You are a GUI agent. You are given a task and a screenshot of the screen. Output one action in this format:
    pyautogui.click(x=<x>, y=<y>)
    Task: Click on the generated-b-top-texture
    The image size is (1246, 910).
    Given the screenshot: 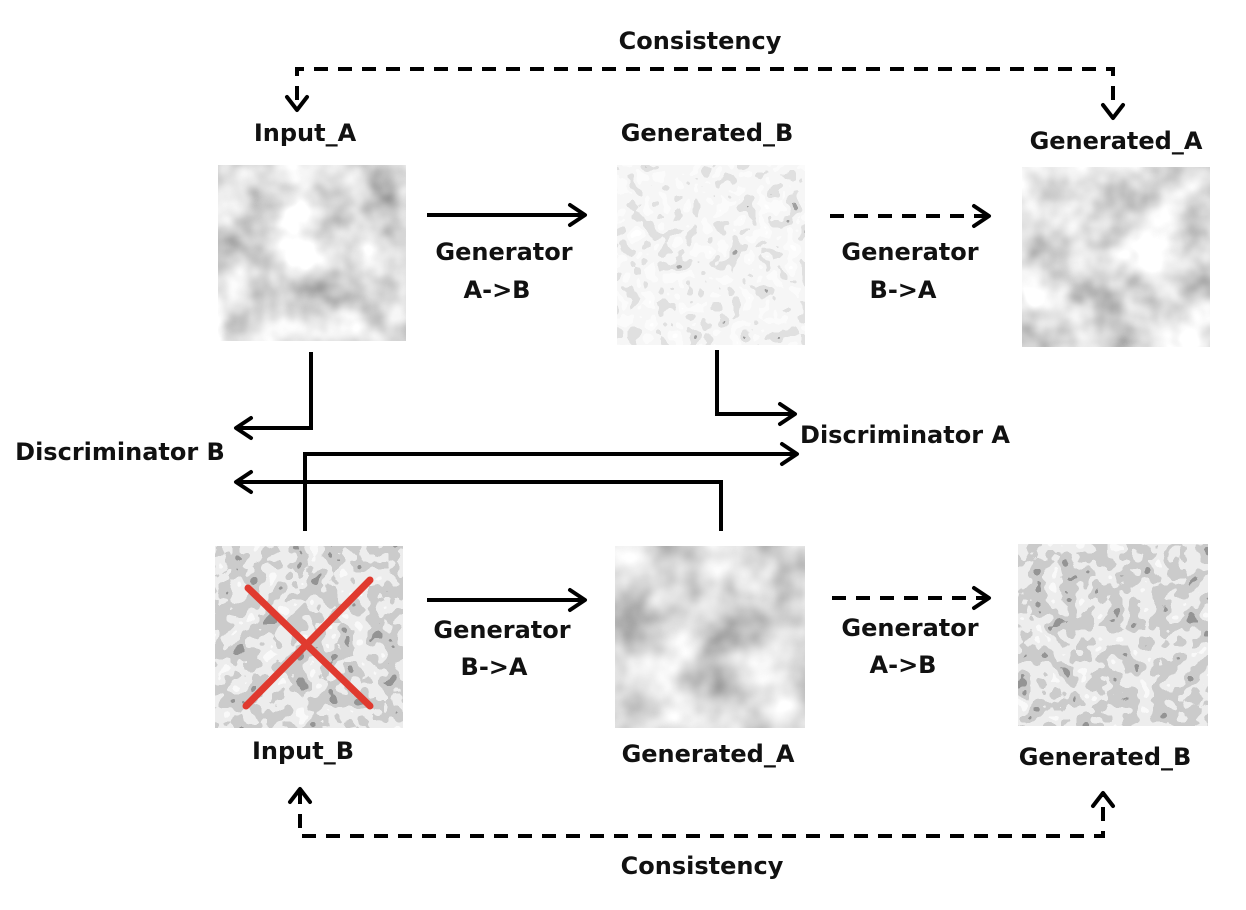 What is the action you would take?
    pyautogui.click(x=711, y=255)
    